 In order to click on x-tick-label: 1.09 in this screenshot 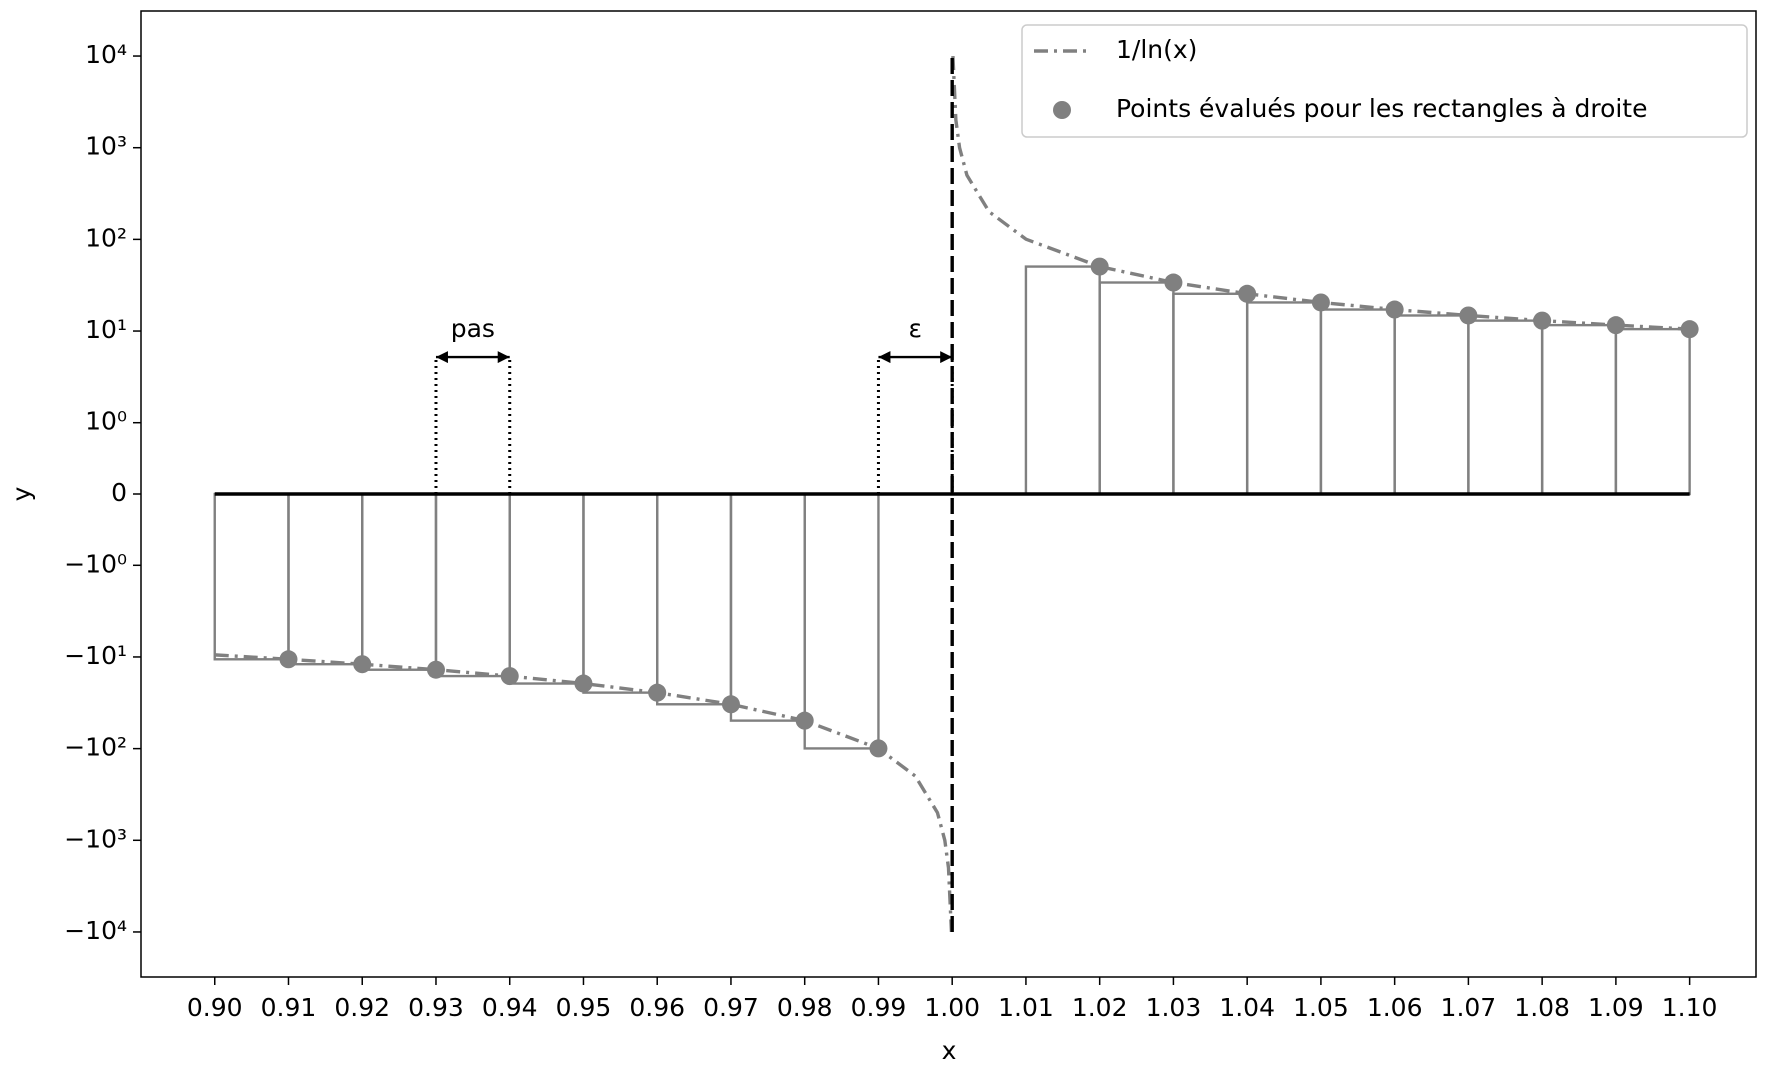, I will do `click(1616, 1007)`.